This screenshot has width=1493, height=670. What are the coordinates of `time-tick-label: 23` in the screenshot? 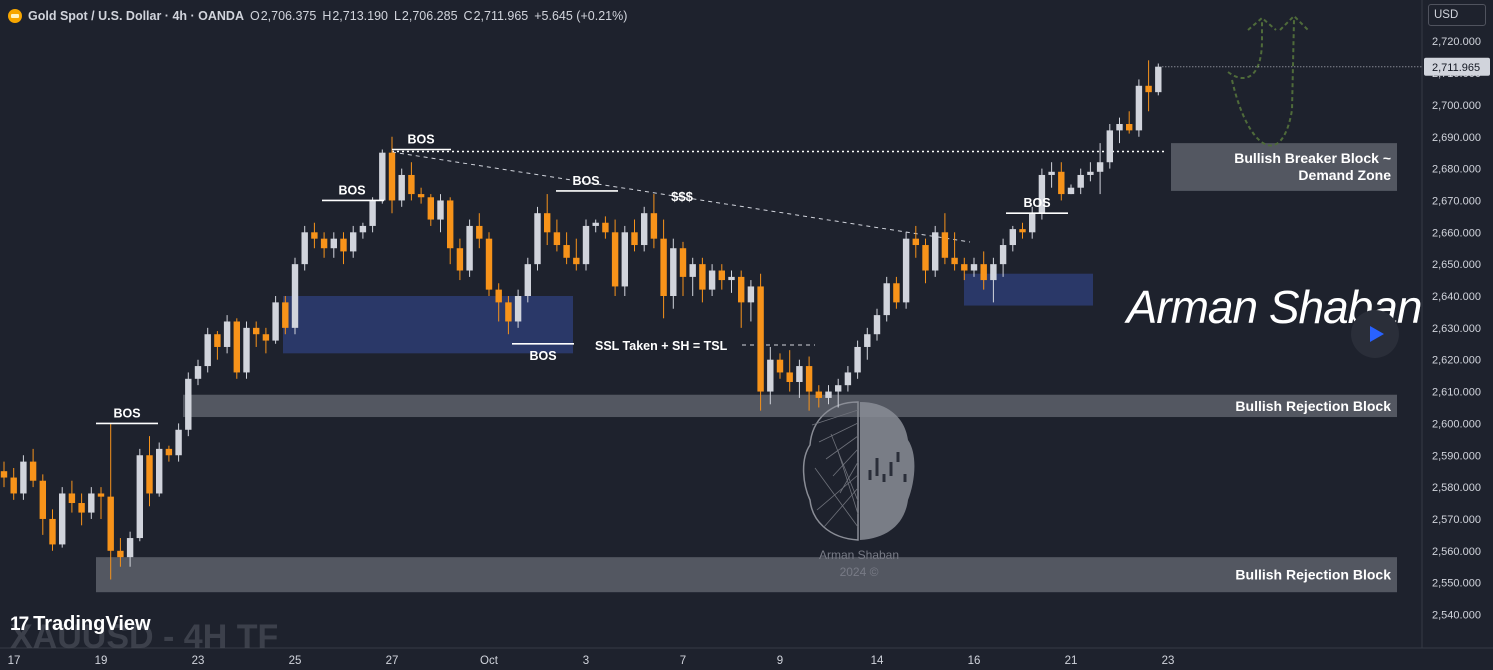 It's located at (1168, 661).